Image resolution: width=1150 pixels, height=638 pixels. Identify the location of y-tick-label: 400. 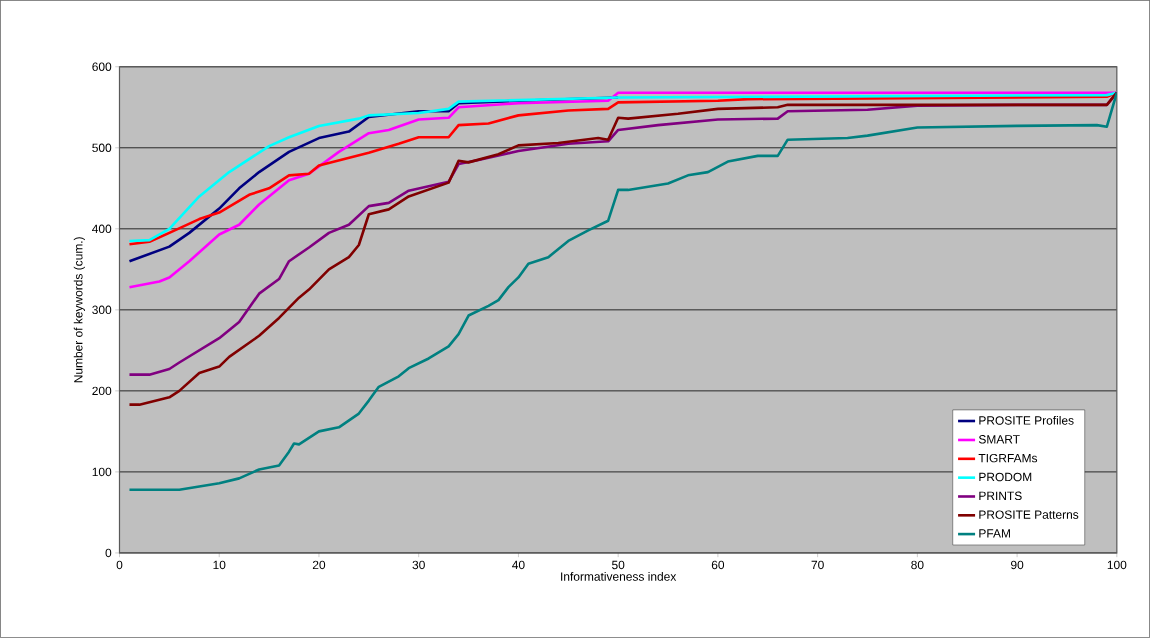
(102, 229).